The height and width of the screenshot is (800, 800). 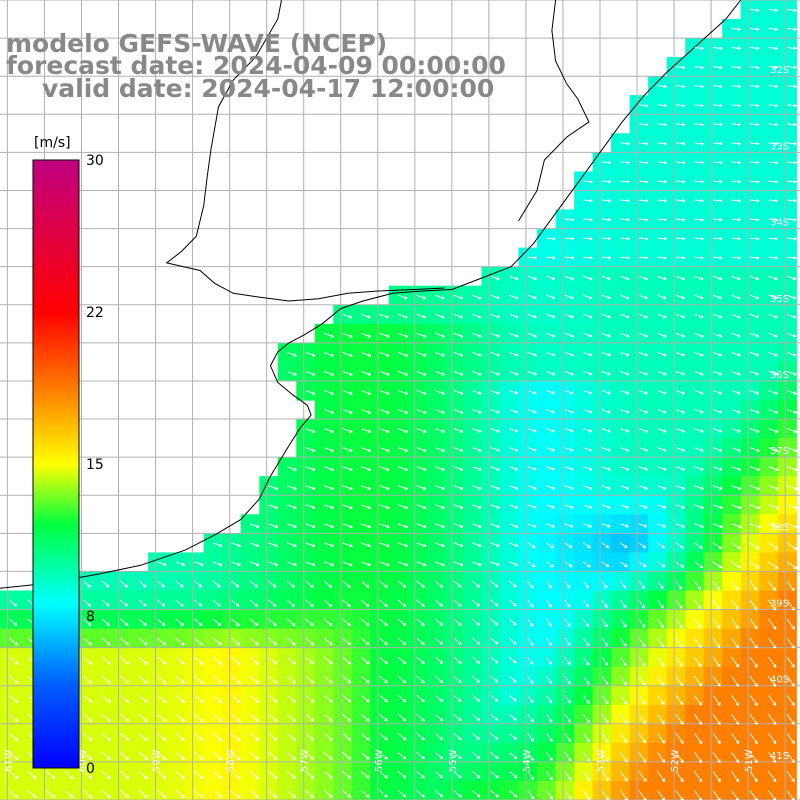 I want to click on longitude-label: 55W, so click(x=453, y=760).